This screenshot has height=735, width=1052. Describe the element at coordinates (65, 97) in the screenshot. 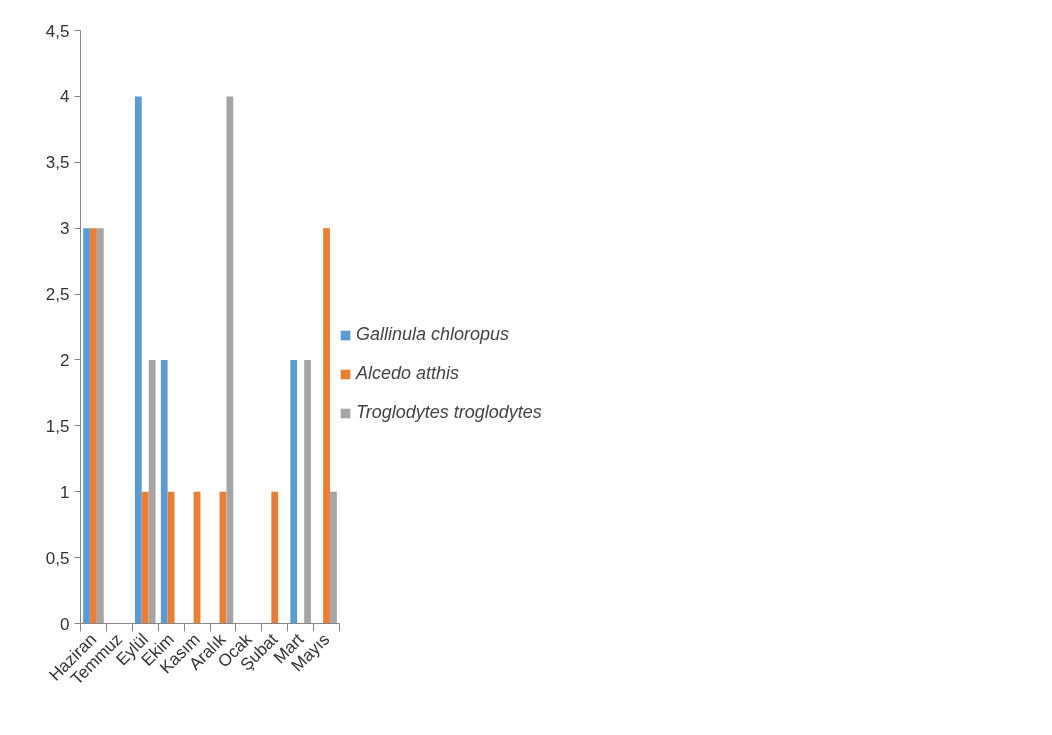

I see `y-tick-label: 4` at that location.